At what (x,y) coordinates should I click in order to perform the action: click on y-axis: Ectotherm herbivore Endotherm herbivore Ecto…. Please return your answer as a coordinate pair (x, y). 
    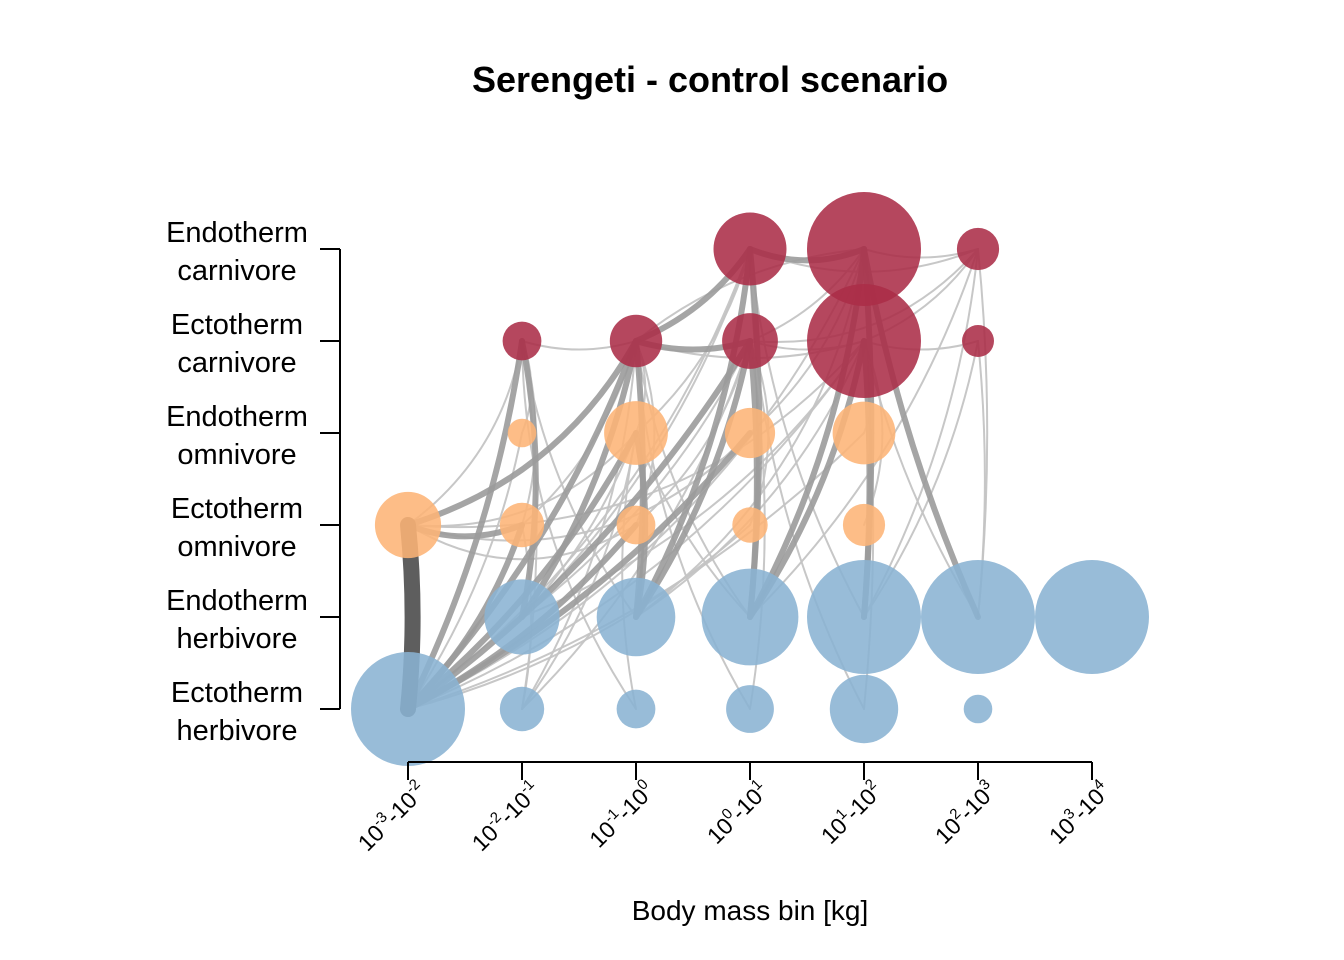
    Looking at the image, I should click on (253, 482).